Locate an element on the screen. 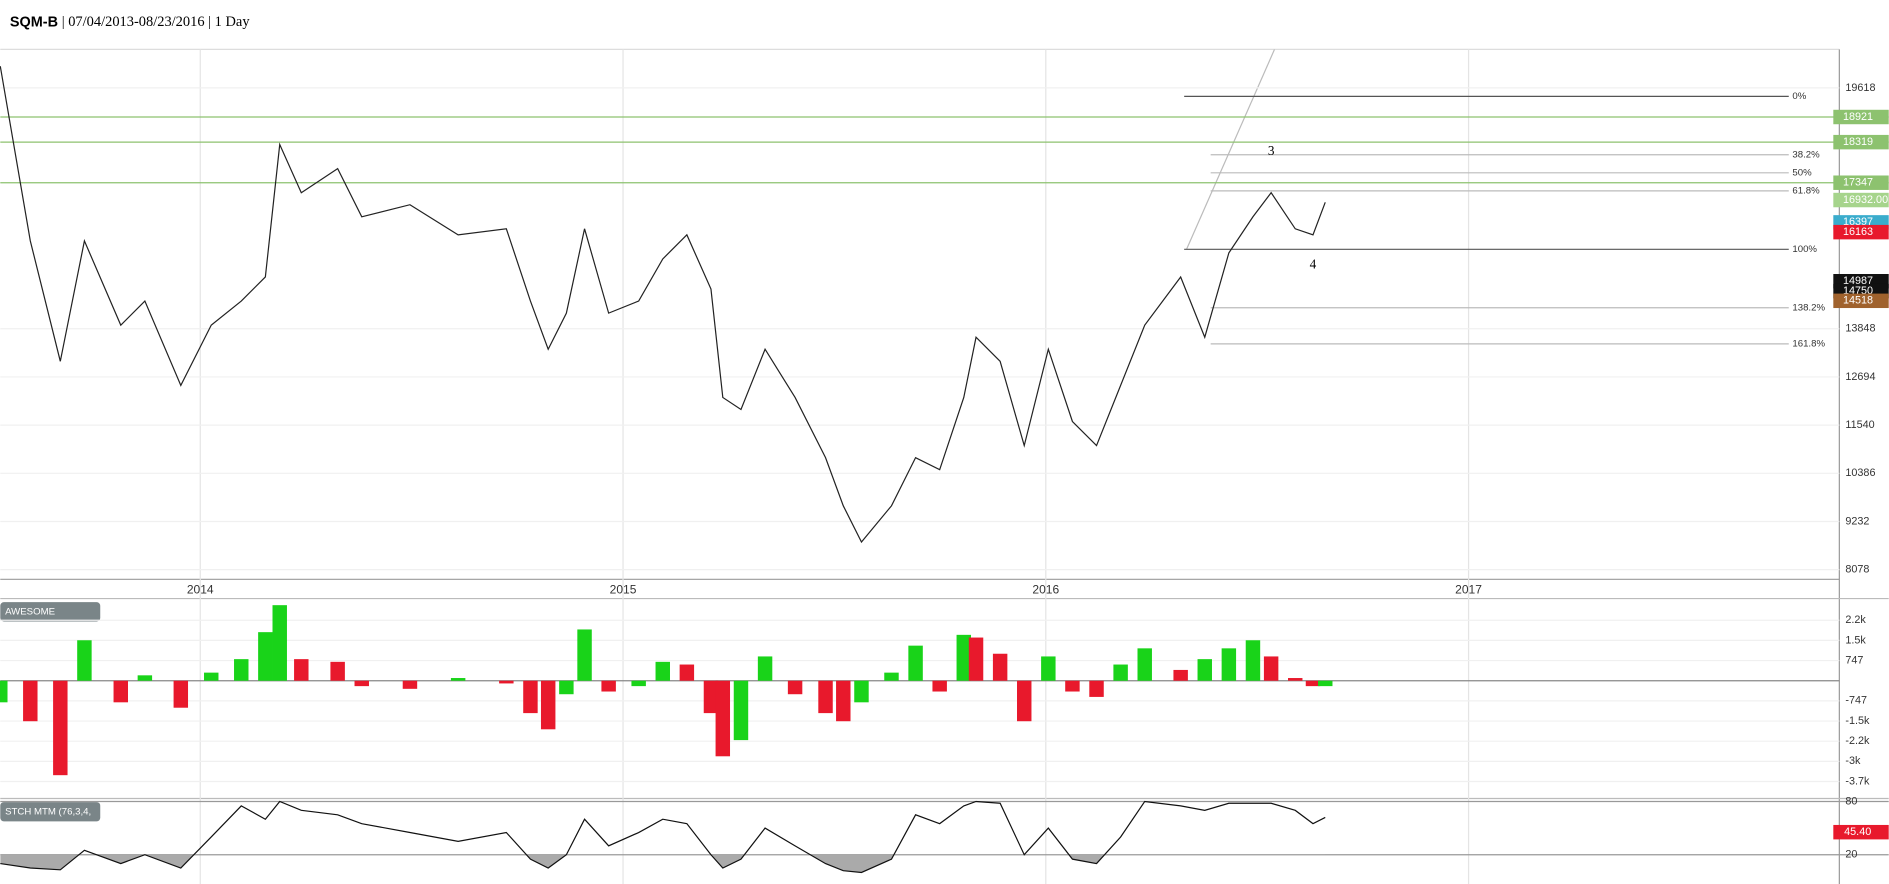 This screenshot has height=884, width=1889. y-tick-label: 1.5k is located at coordinates (1855, 640).